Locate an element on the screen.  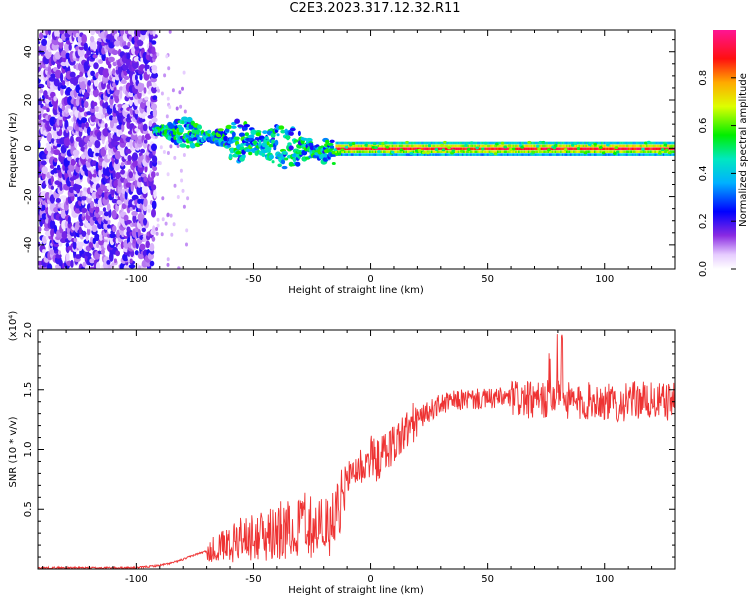
colorbar-tick-label: 0.4 is located at coordinates (703, 173).